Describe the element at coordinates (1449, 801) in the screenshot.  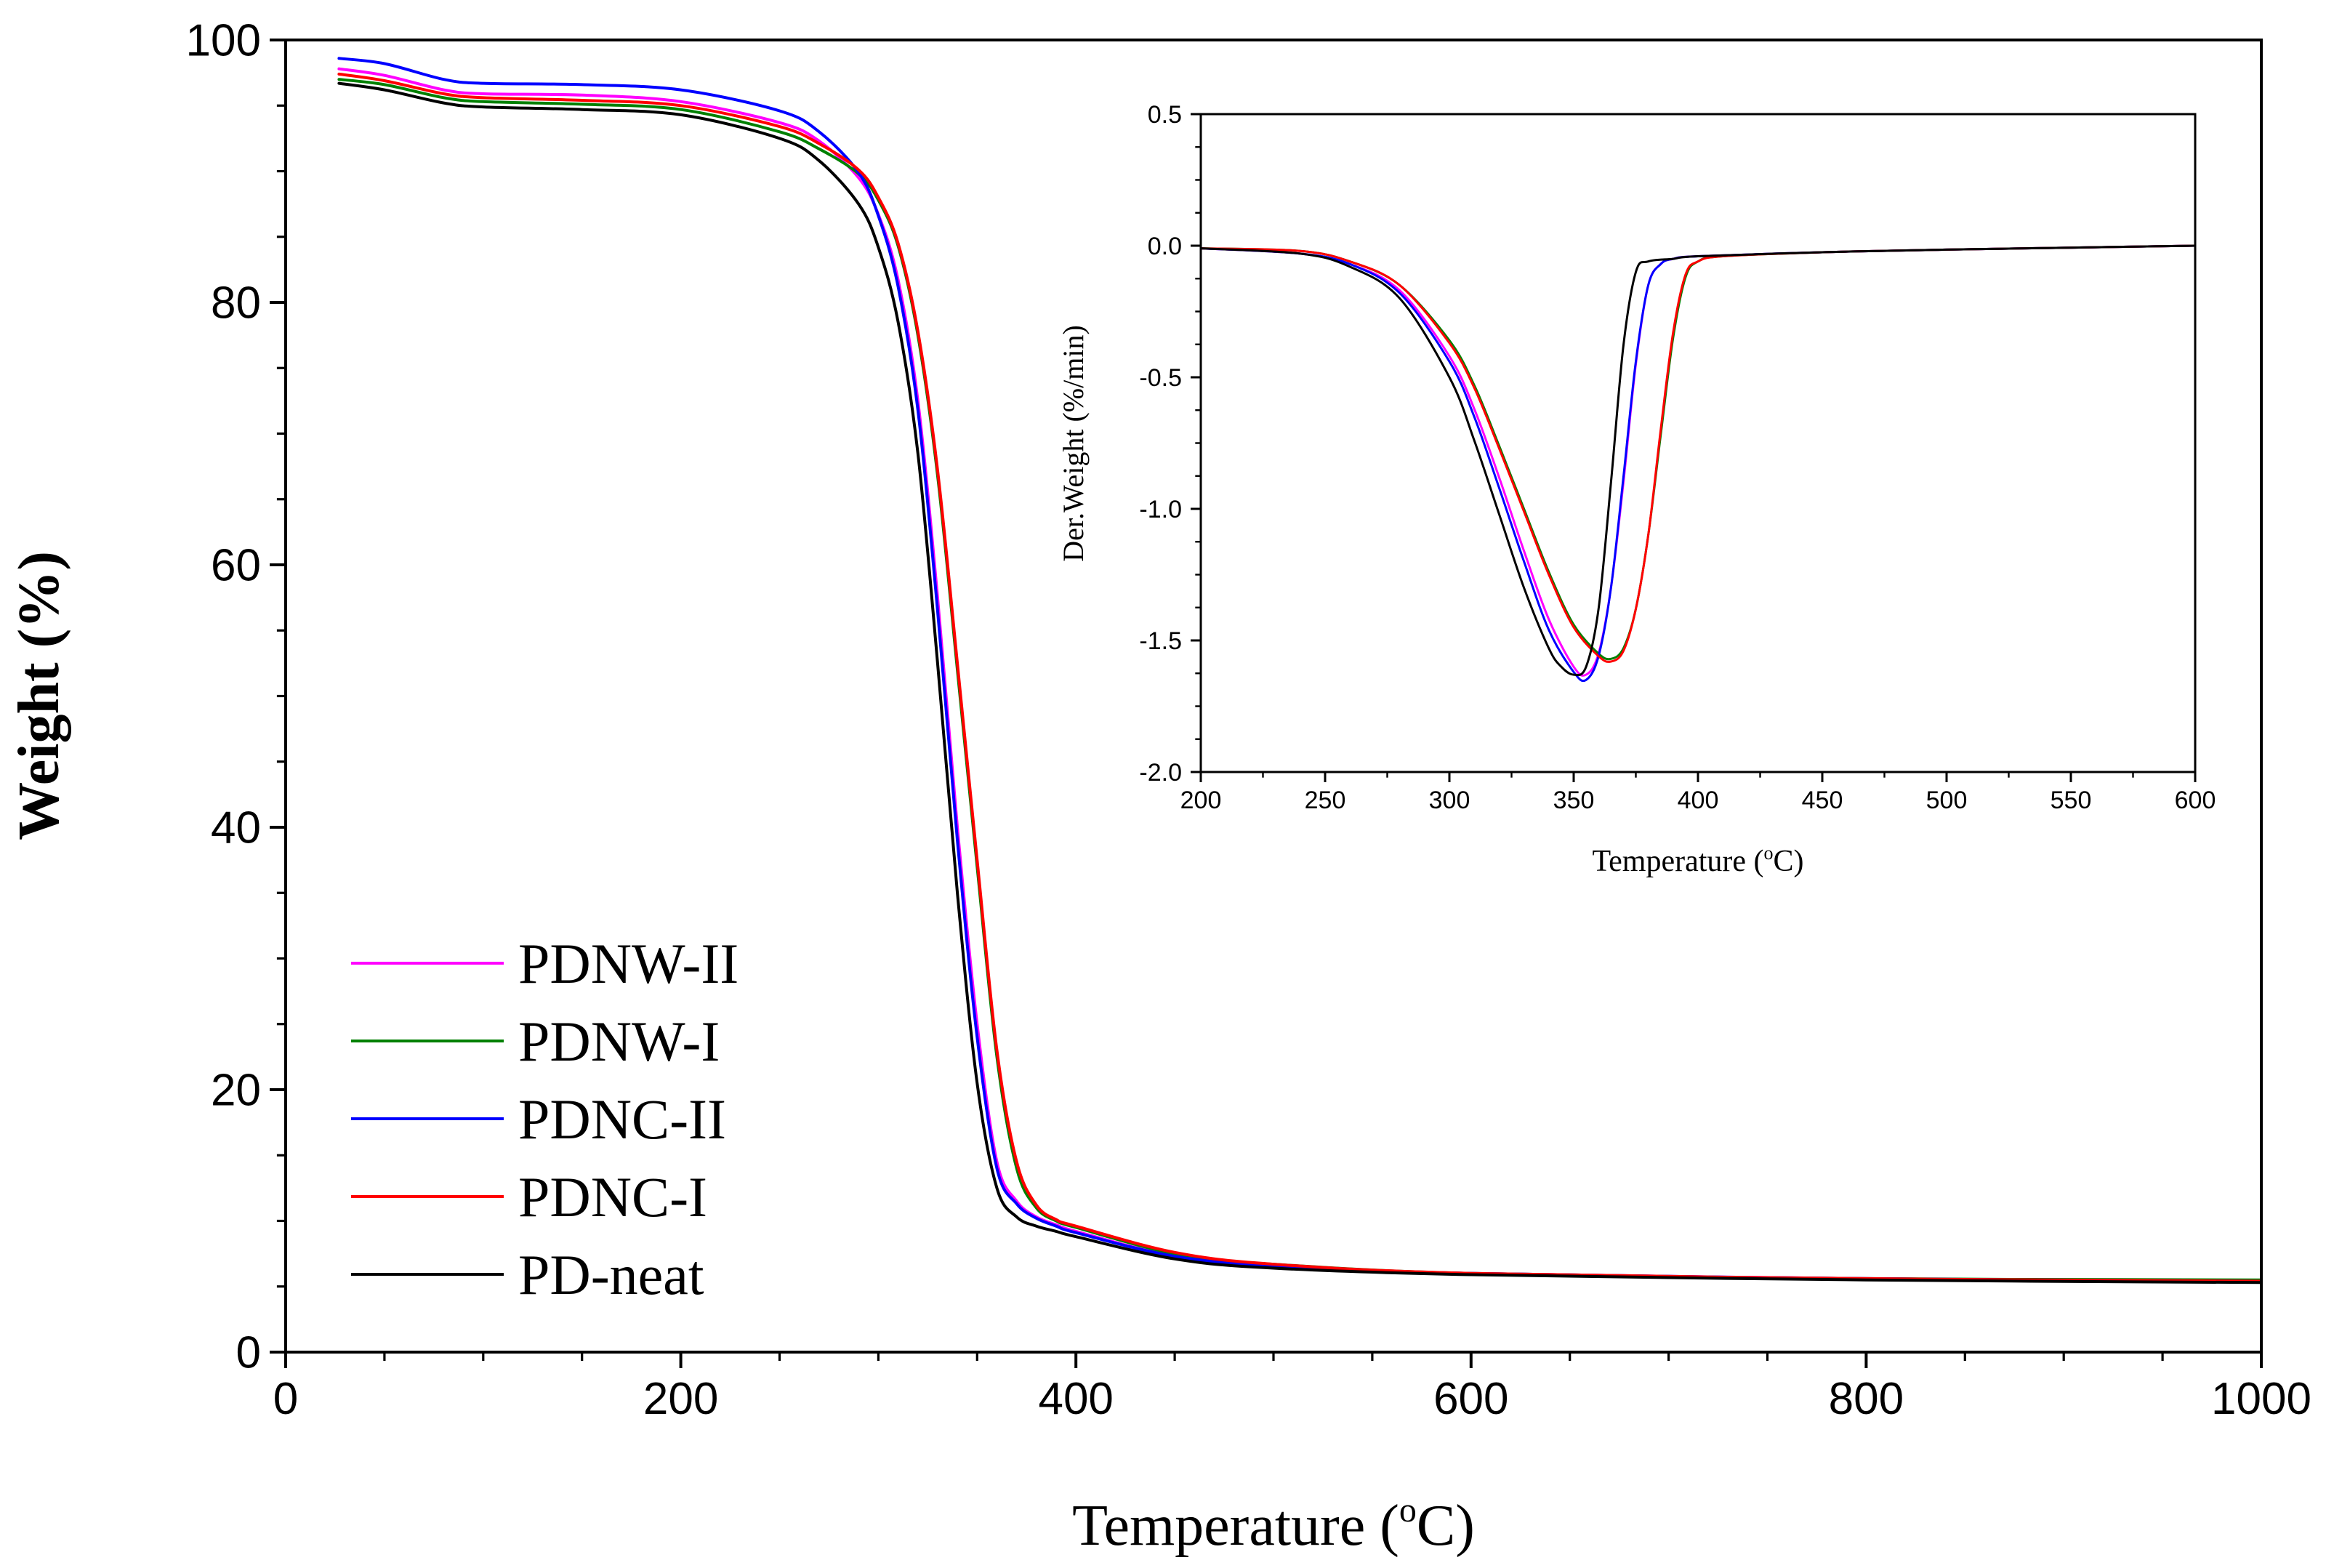
I see `inset-x-tick-label: 300` at that location.